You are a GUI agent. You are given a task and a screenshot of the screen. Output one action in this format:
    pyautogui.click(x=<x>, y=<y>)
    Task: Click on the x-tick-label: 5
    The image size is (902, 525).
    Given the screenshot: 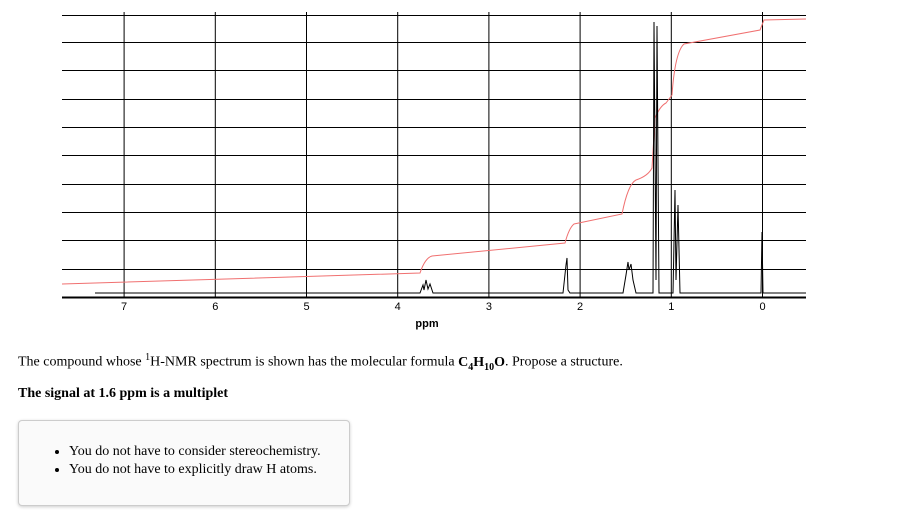 What is the action you would take?
    pyautogui.click(x=306, y=307)
    